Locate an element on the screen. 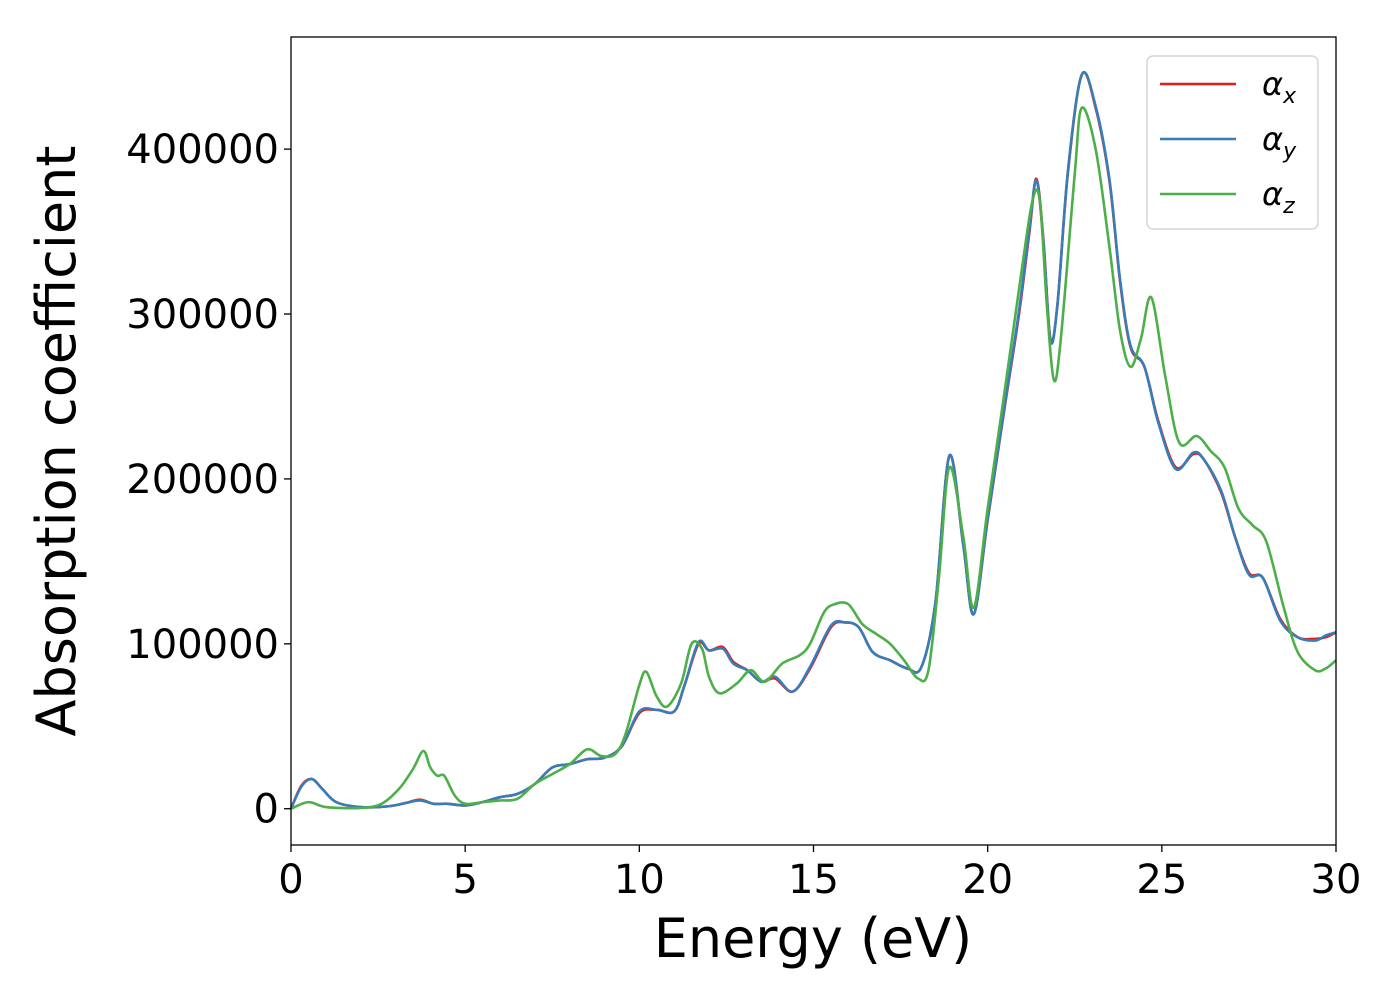  x-axis-ticks: 0 5 10 15 20 25 30 is located at coordinates (819, 874).